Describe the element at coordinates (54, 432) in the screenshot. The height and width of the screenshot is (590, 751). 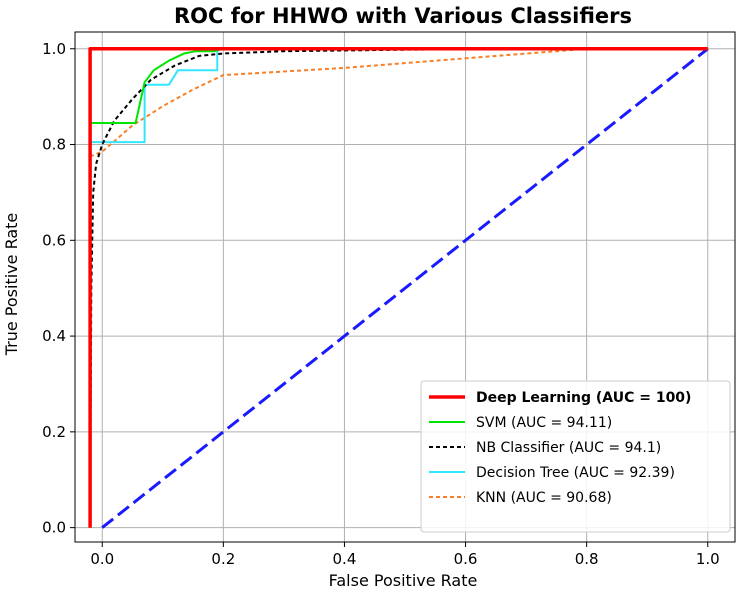
I see `y-tick-label: 0.2` at that location.